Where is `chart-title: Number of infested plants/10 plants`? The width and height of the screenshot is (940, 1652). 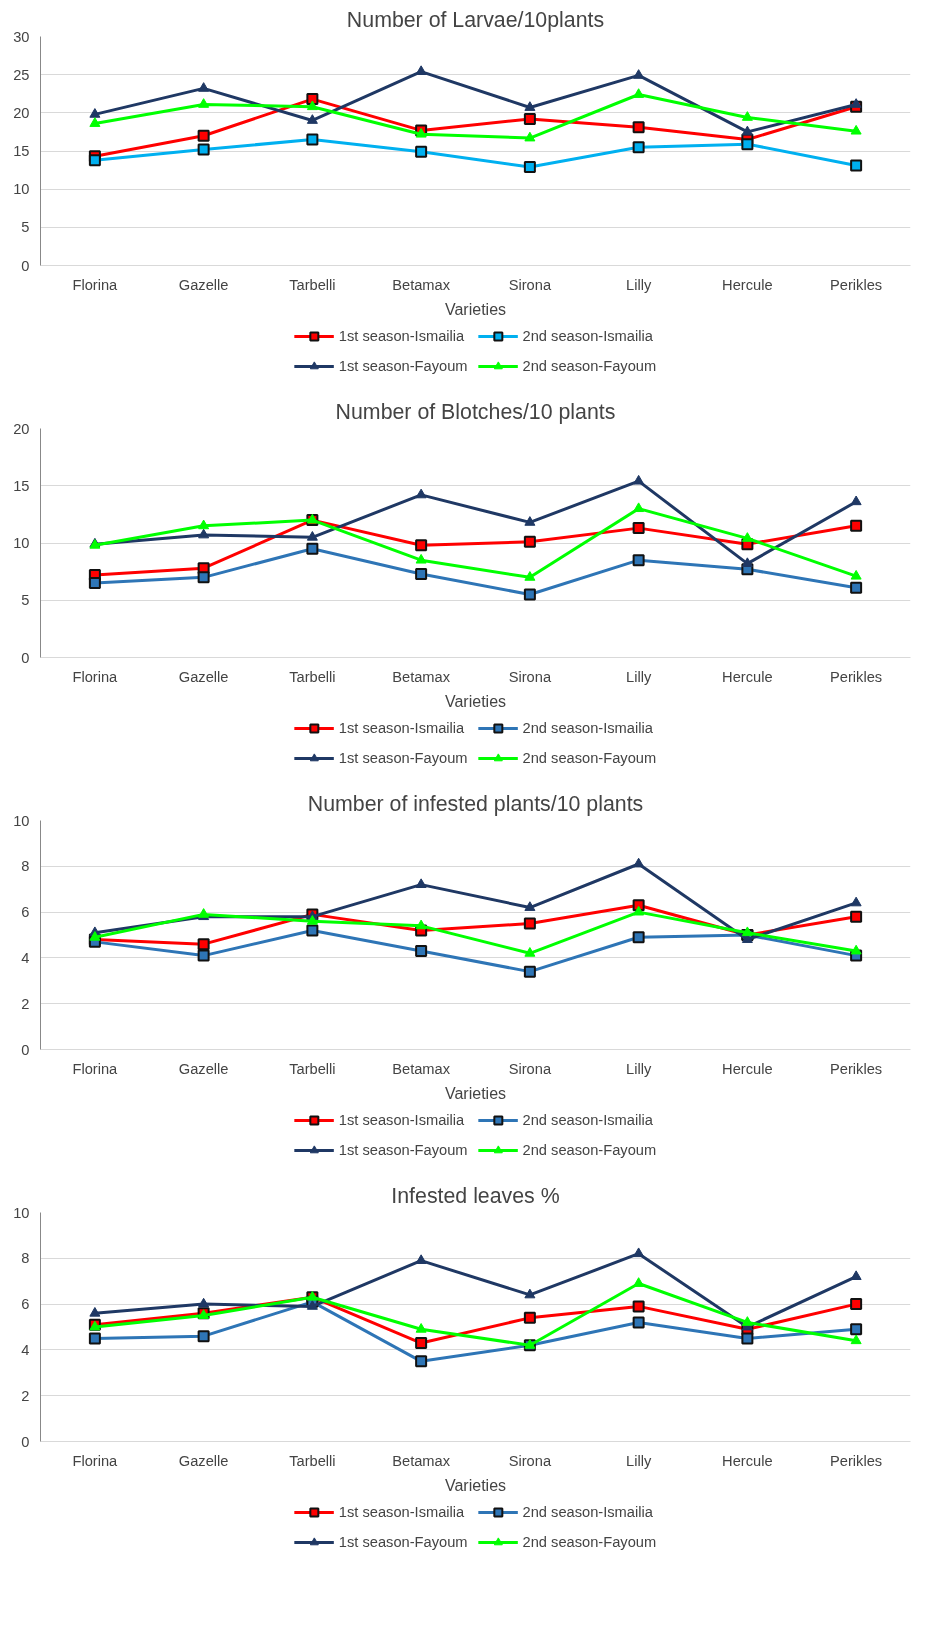
chart-title: Number of infested plants/10 plants is located at coordinates (475, 803).